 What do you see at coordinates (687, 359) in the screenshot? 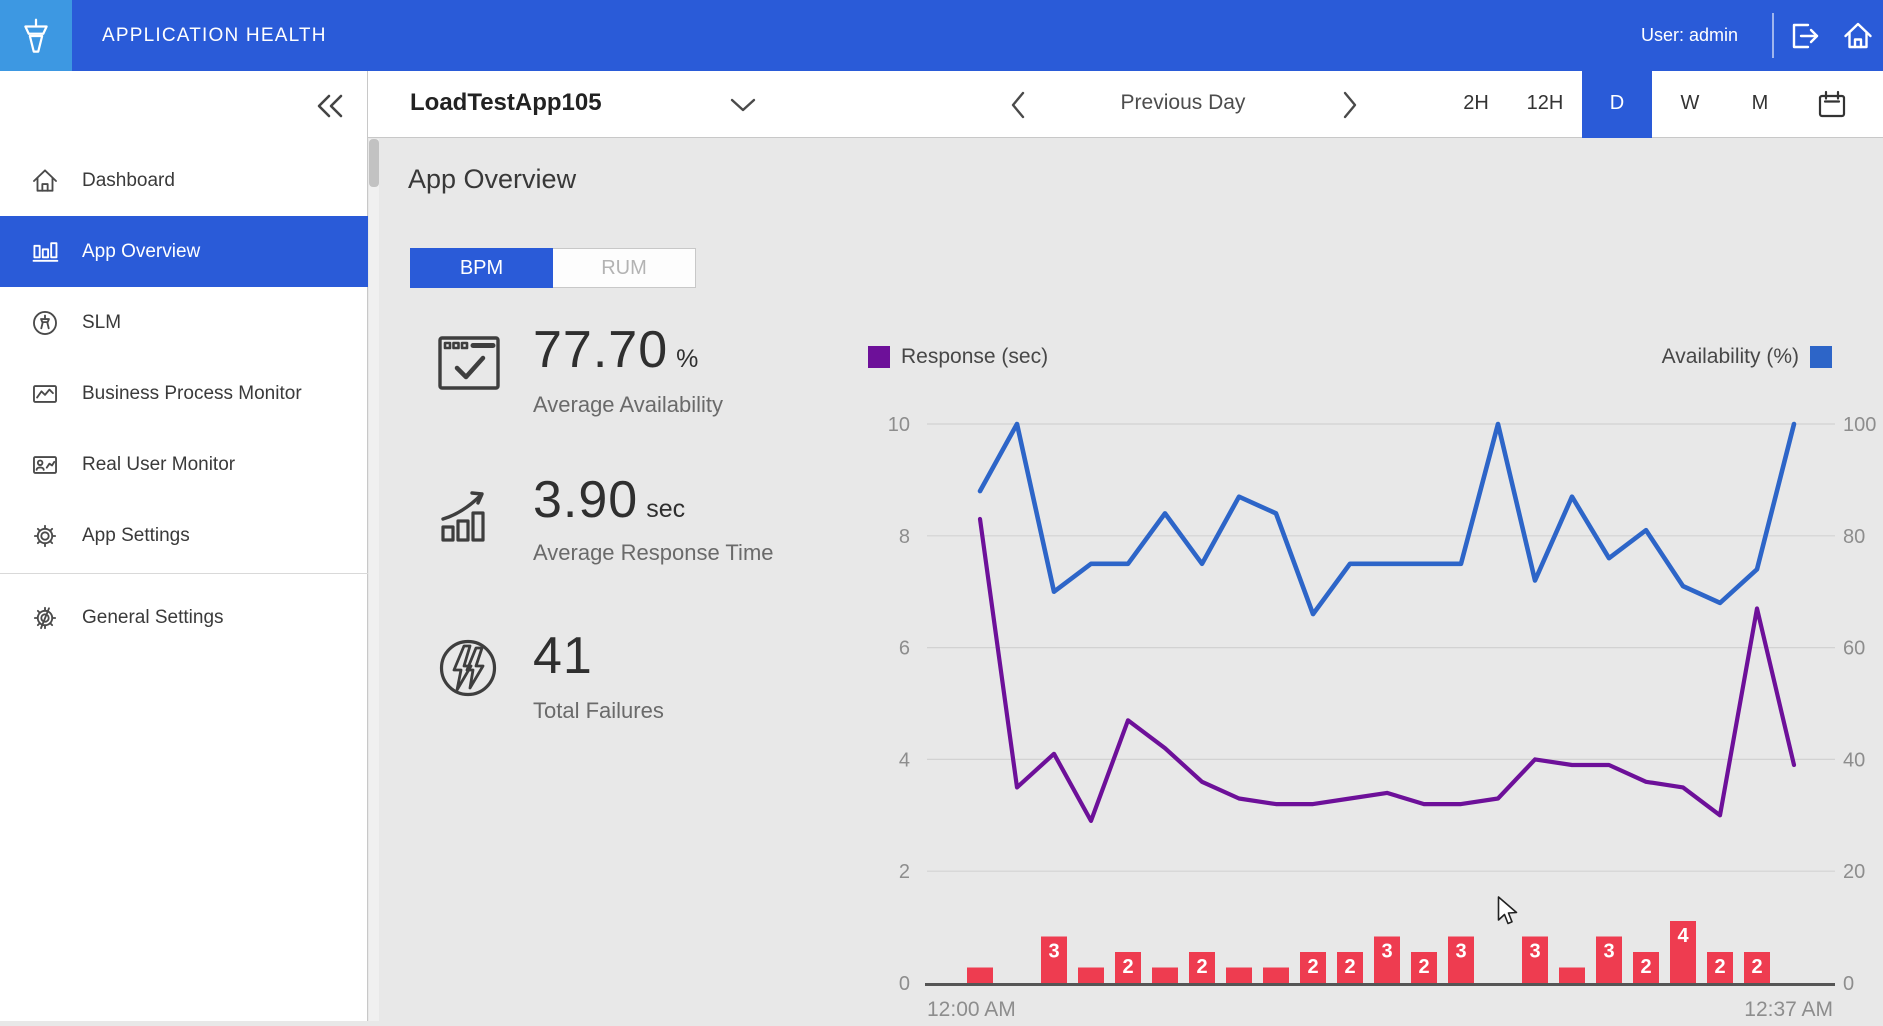
I see `availability-unit: %` at bounding box center [687, 359].